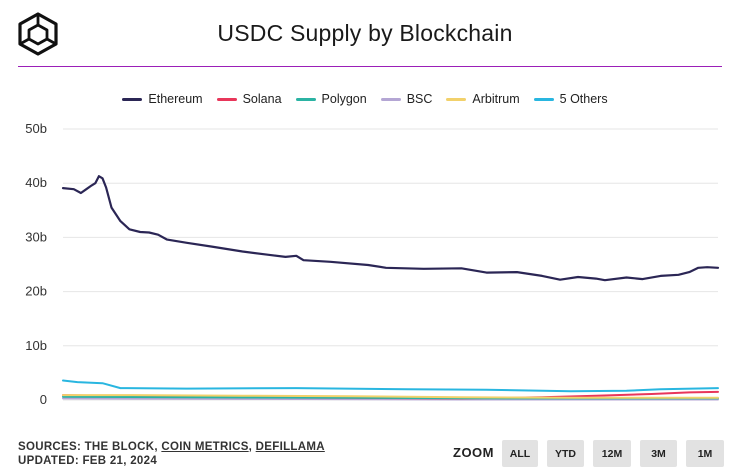 This screenshot has height=469, width=730. I want to click on legend-item-polygon: Polygon, so click(331, 99).